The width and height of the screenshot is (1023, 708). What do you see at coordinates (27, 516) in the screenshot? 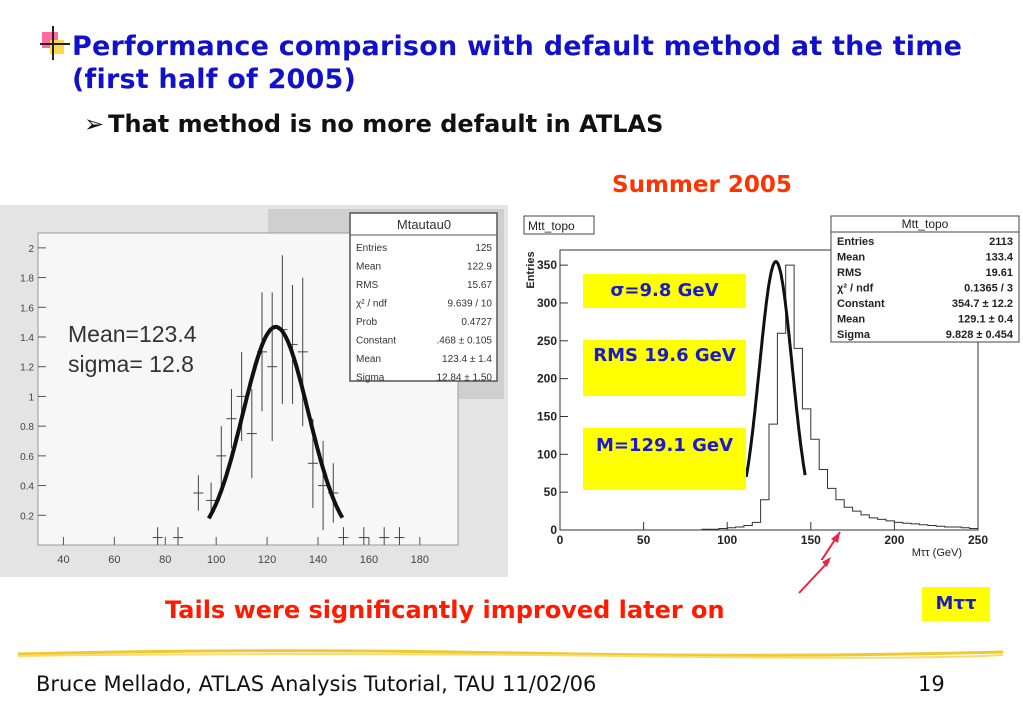
I see `left-y-tick-label: 0.2` at bounding box center [27, 516].